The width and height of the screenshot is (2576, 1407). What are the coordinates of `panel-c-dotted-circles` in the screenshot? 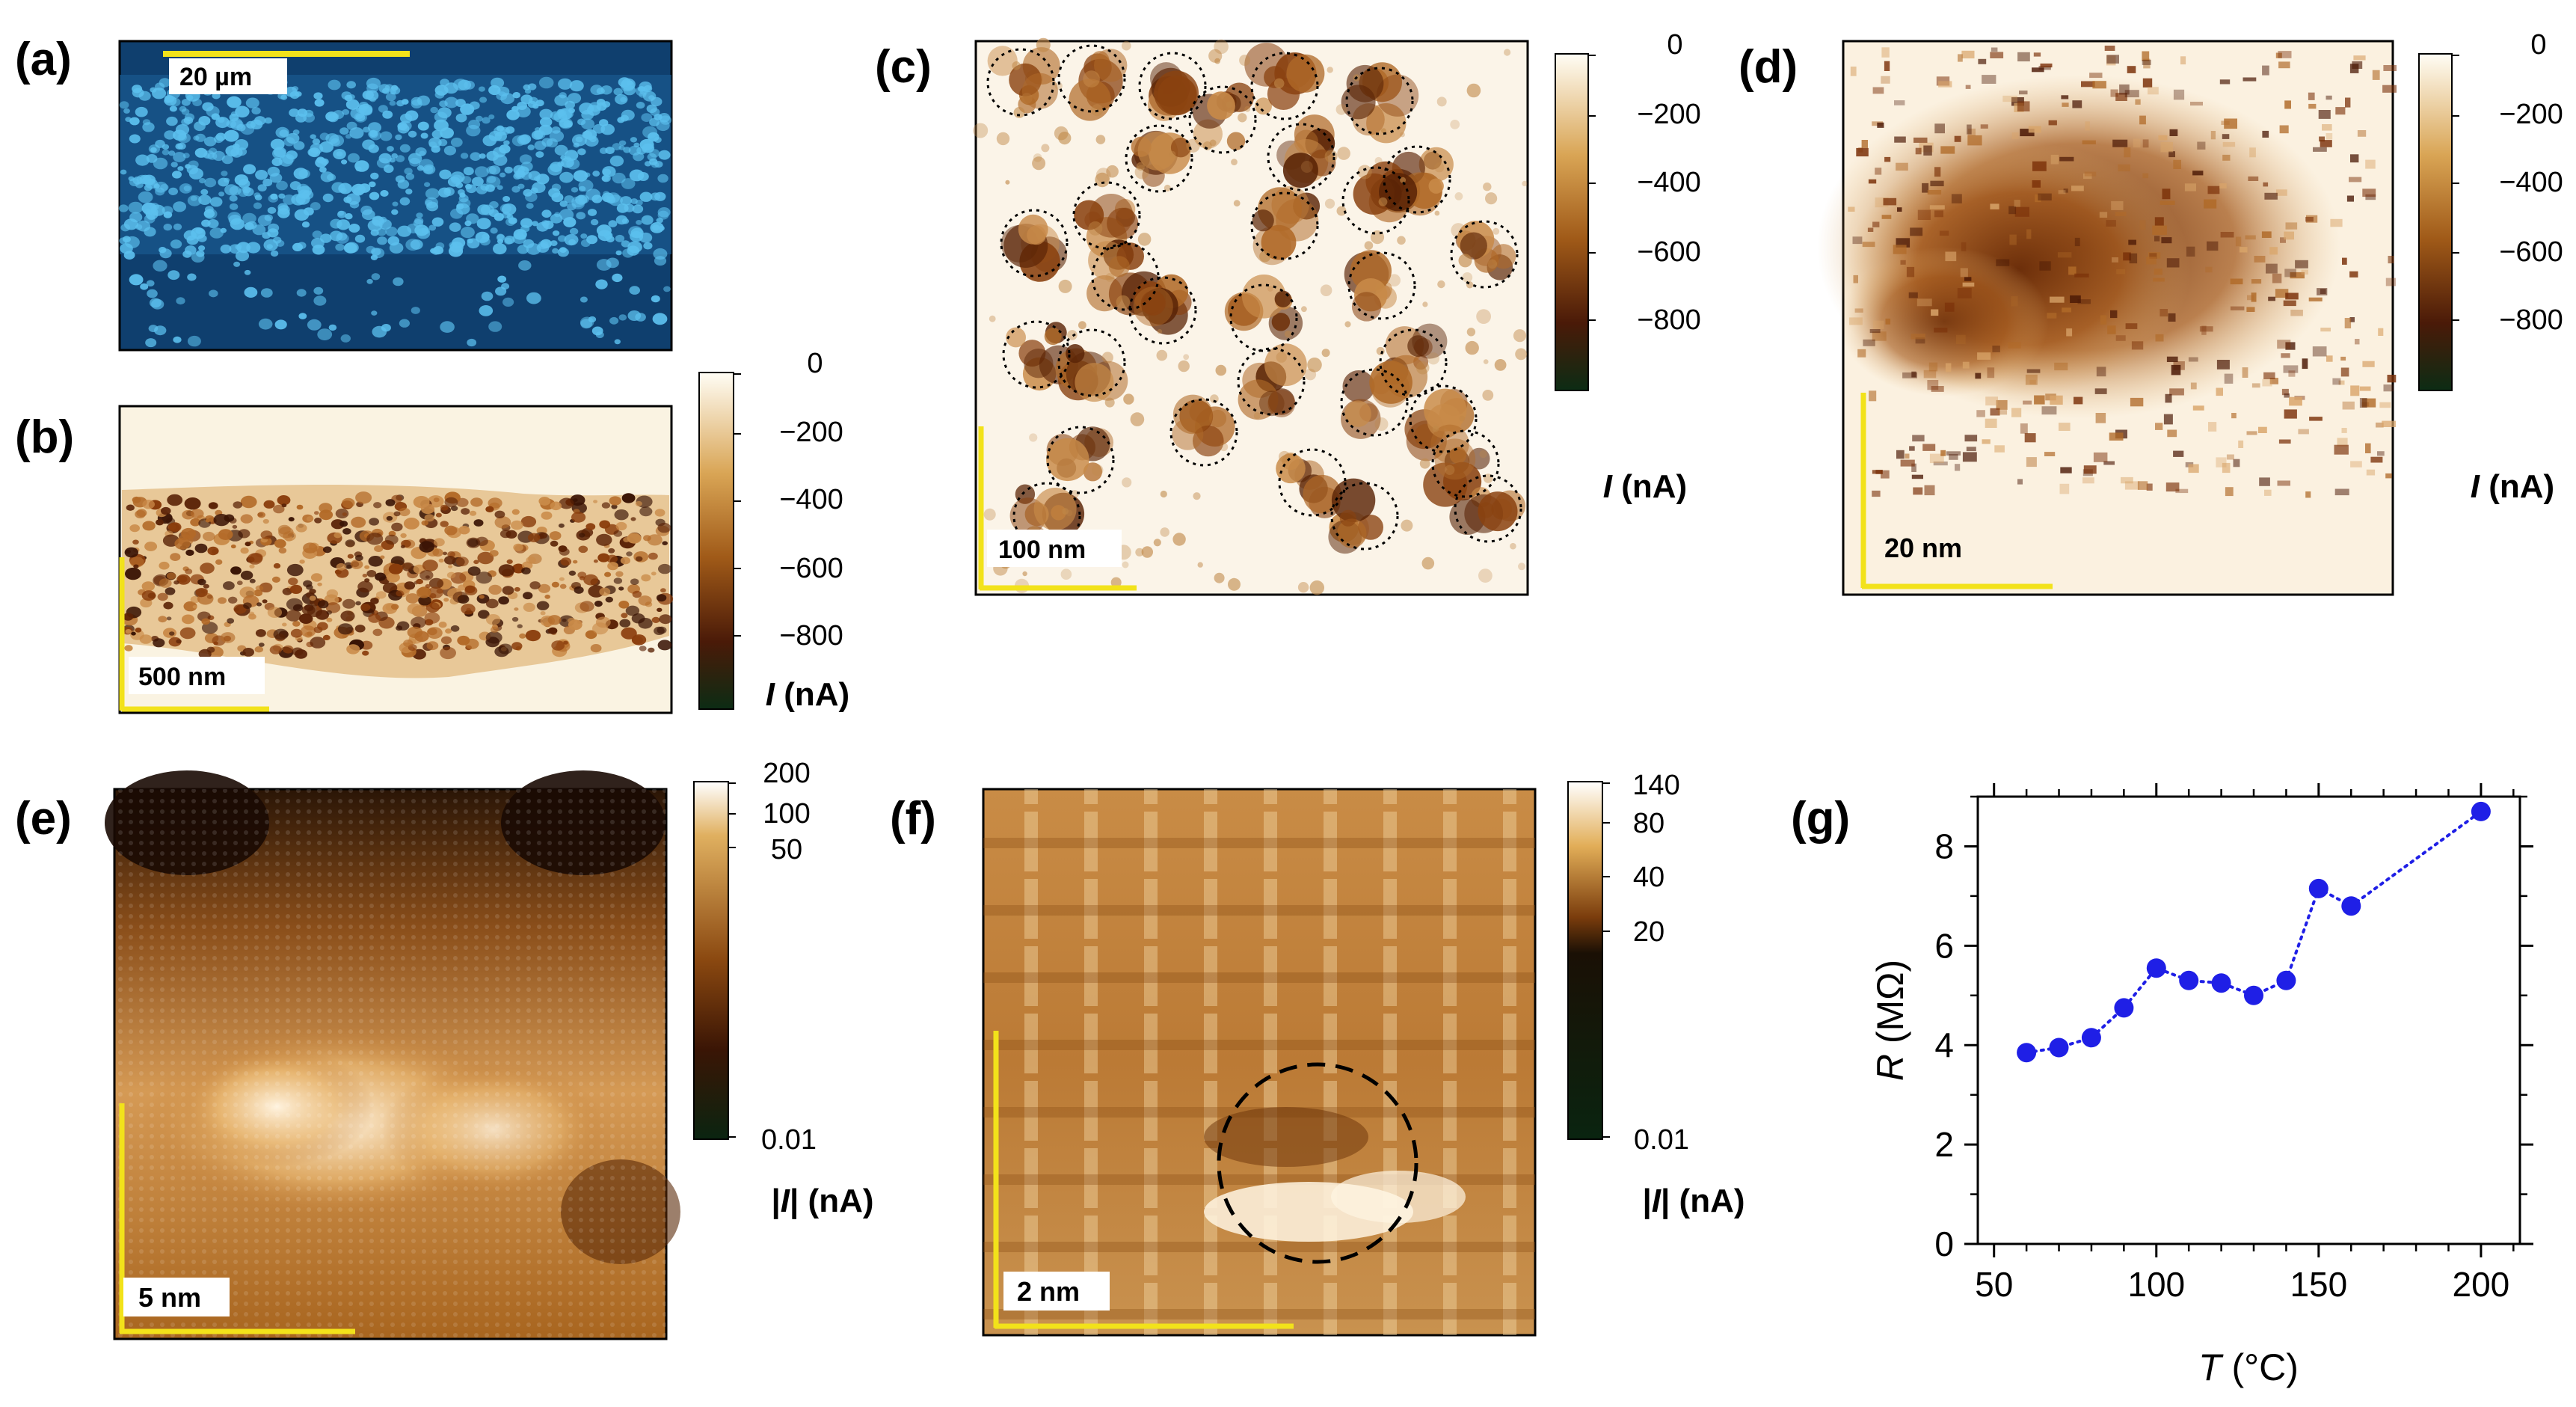 It's located at (1254, 298).